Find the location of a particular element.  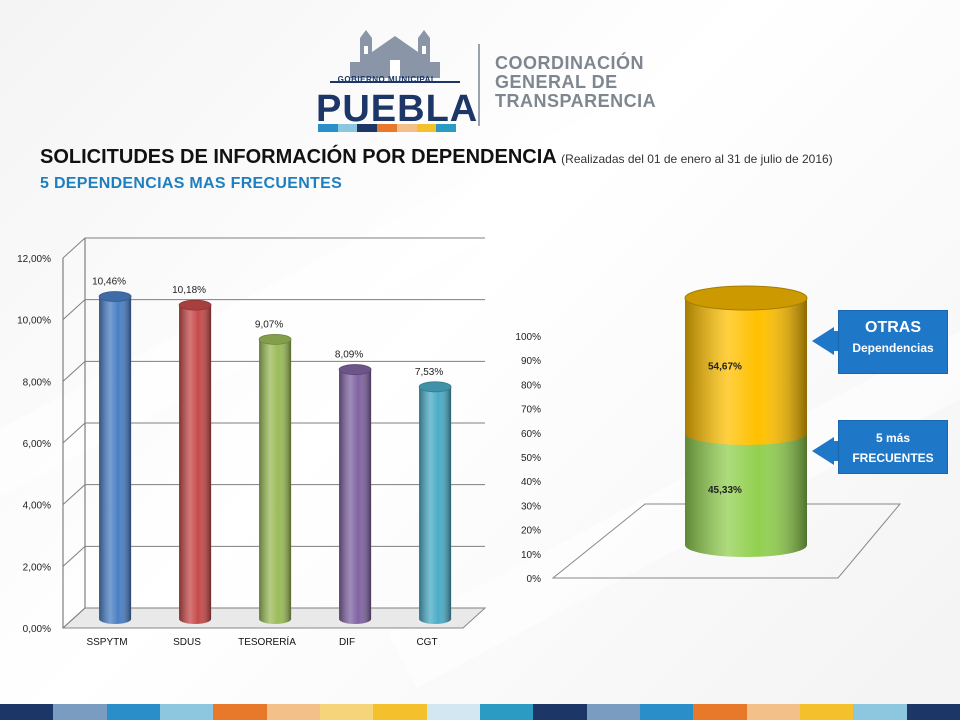

org-name-line-2: GENERAL DE is located at coordinates (556, 82).